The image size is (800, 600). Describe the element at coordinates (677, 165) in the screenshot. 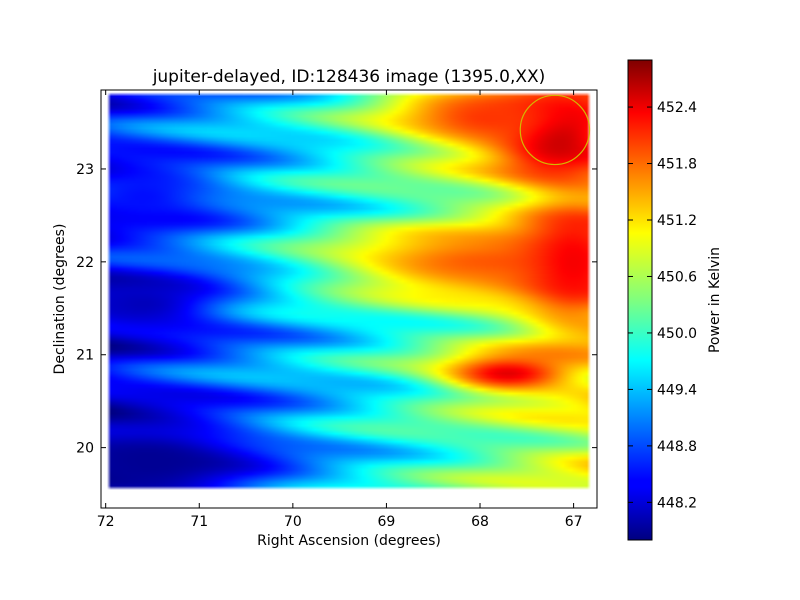

I see `colorbar-tick-label: 451.8` at that location.